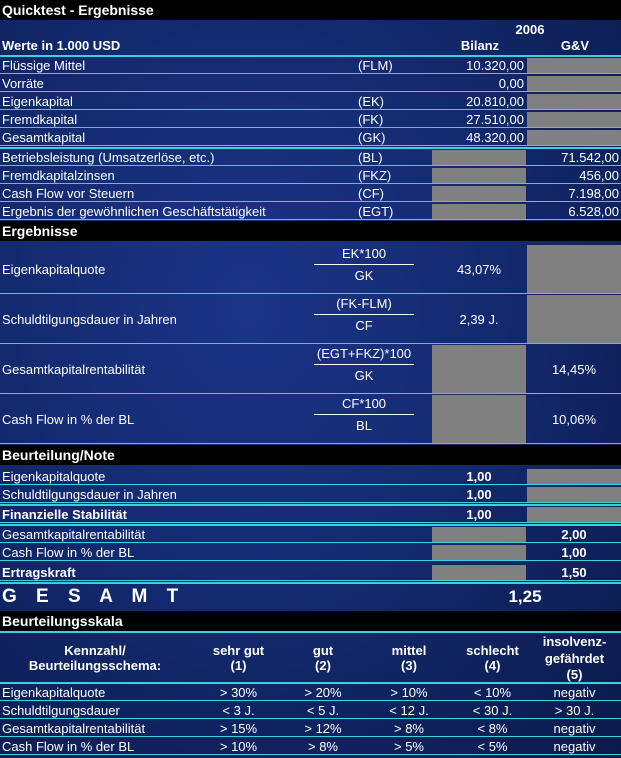 This screenshot has width=621, height=758. Describe the element at coordinates (310, 455) in the screenshot. I see `section-beurteilung: Beurteilung/Note` at that location.